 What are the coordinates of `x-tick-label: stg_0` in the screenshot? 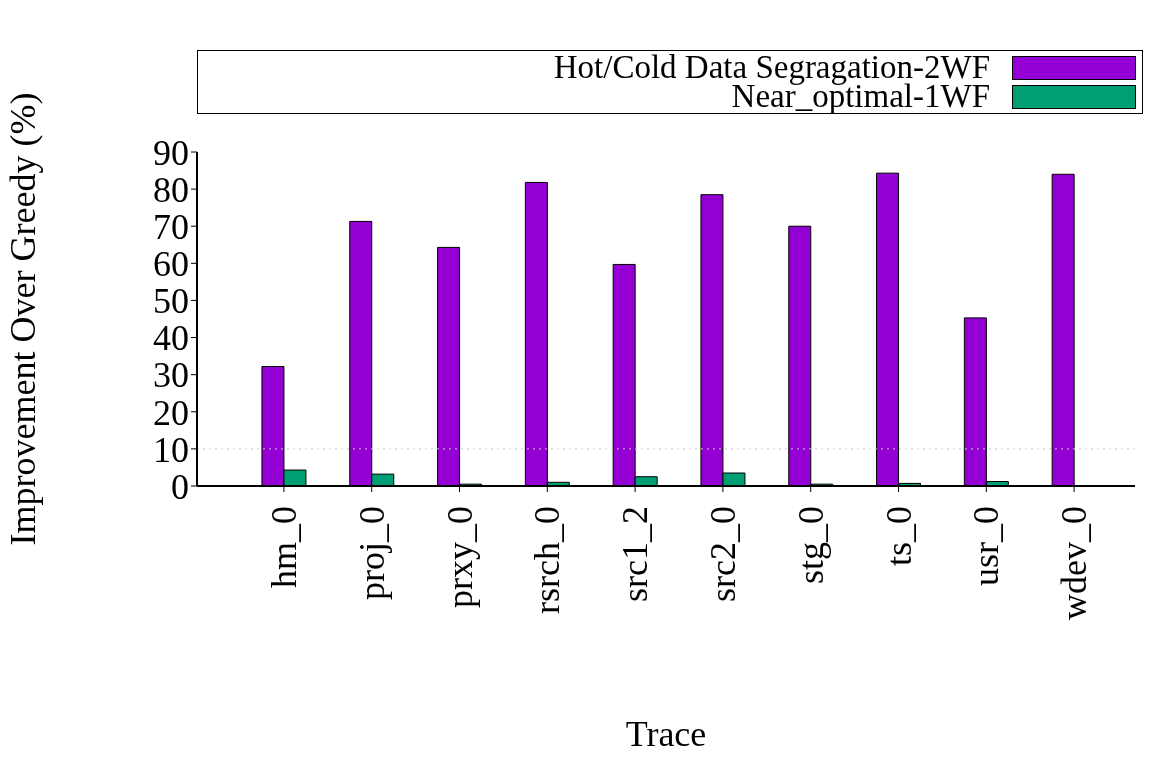 It's located at (810, 545).